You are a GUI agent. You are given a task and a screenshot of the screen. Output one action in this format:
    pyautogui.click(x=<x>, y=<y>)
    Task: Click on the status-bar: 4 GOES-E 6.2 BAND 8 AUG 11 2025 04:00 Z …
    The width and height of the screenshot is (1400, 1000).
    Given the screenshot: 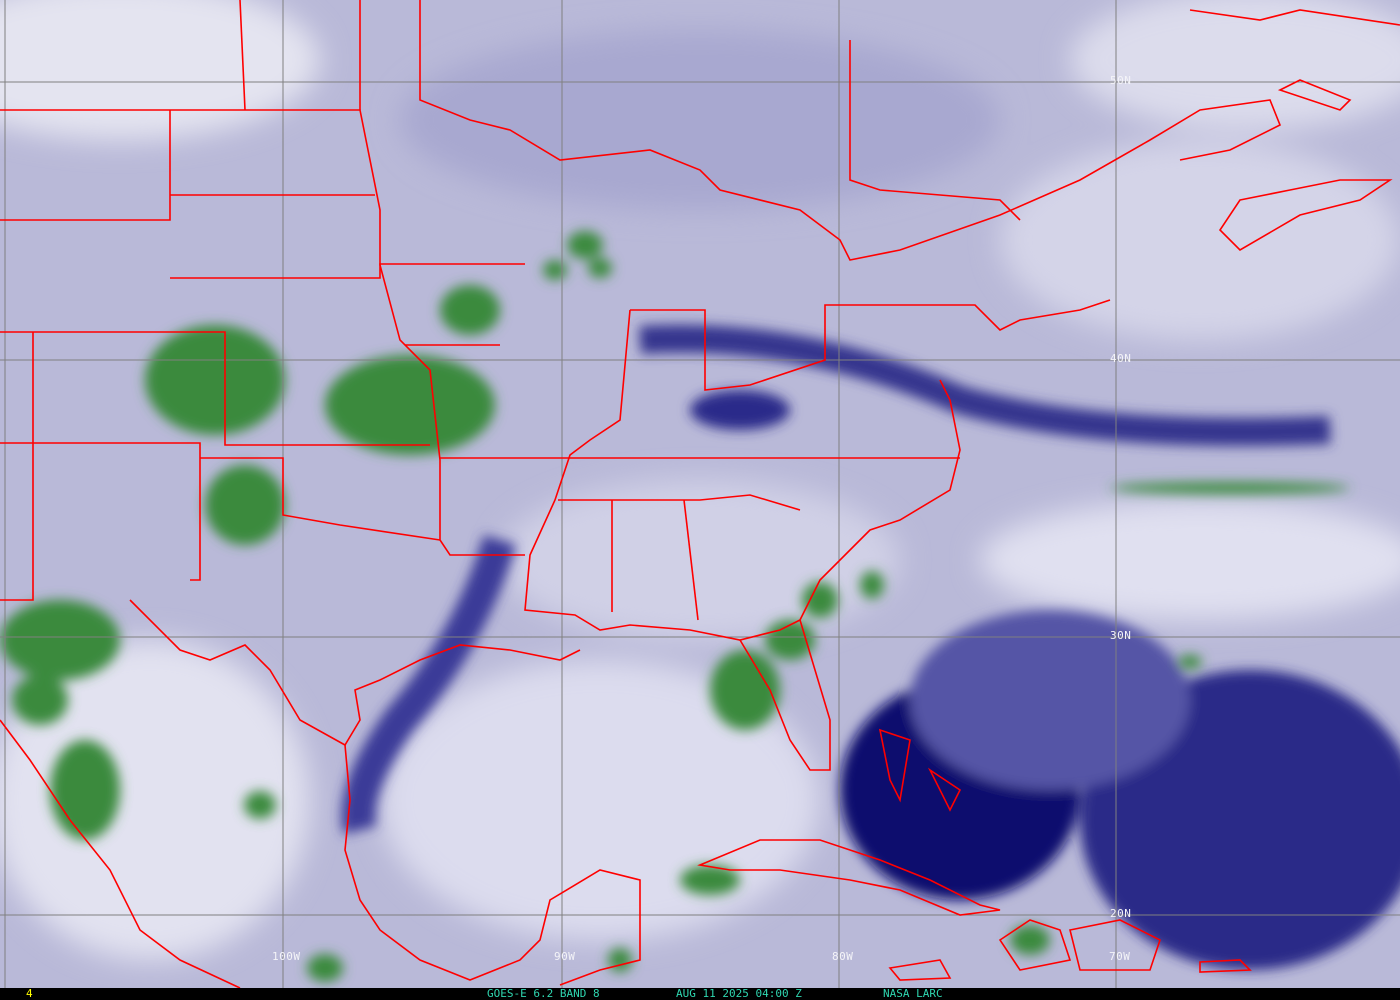 What is the action you would take?
    pyautogui.click(x=700, y=994)
    